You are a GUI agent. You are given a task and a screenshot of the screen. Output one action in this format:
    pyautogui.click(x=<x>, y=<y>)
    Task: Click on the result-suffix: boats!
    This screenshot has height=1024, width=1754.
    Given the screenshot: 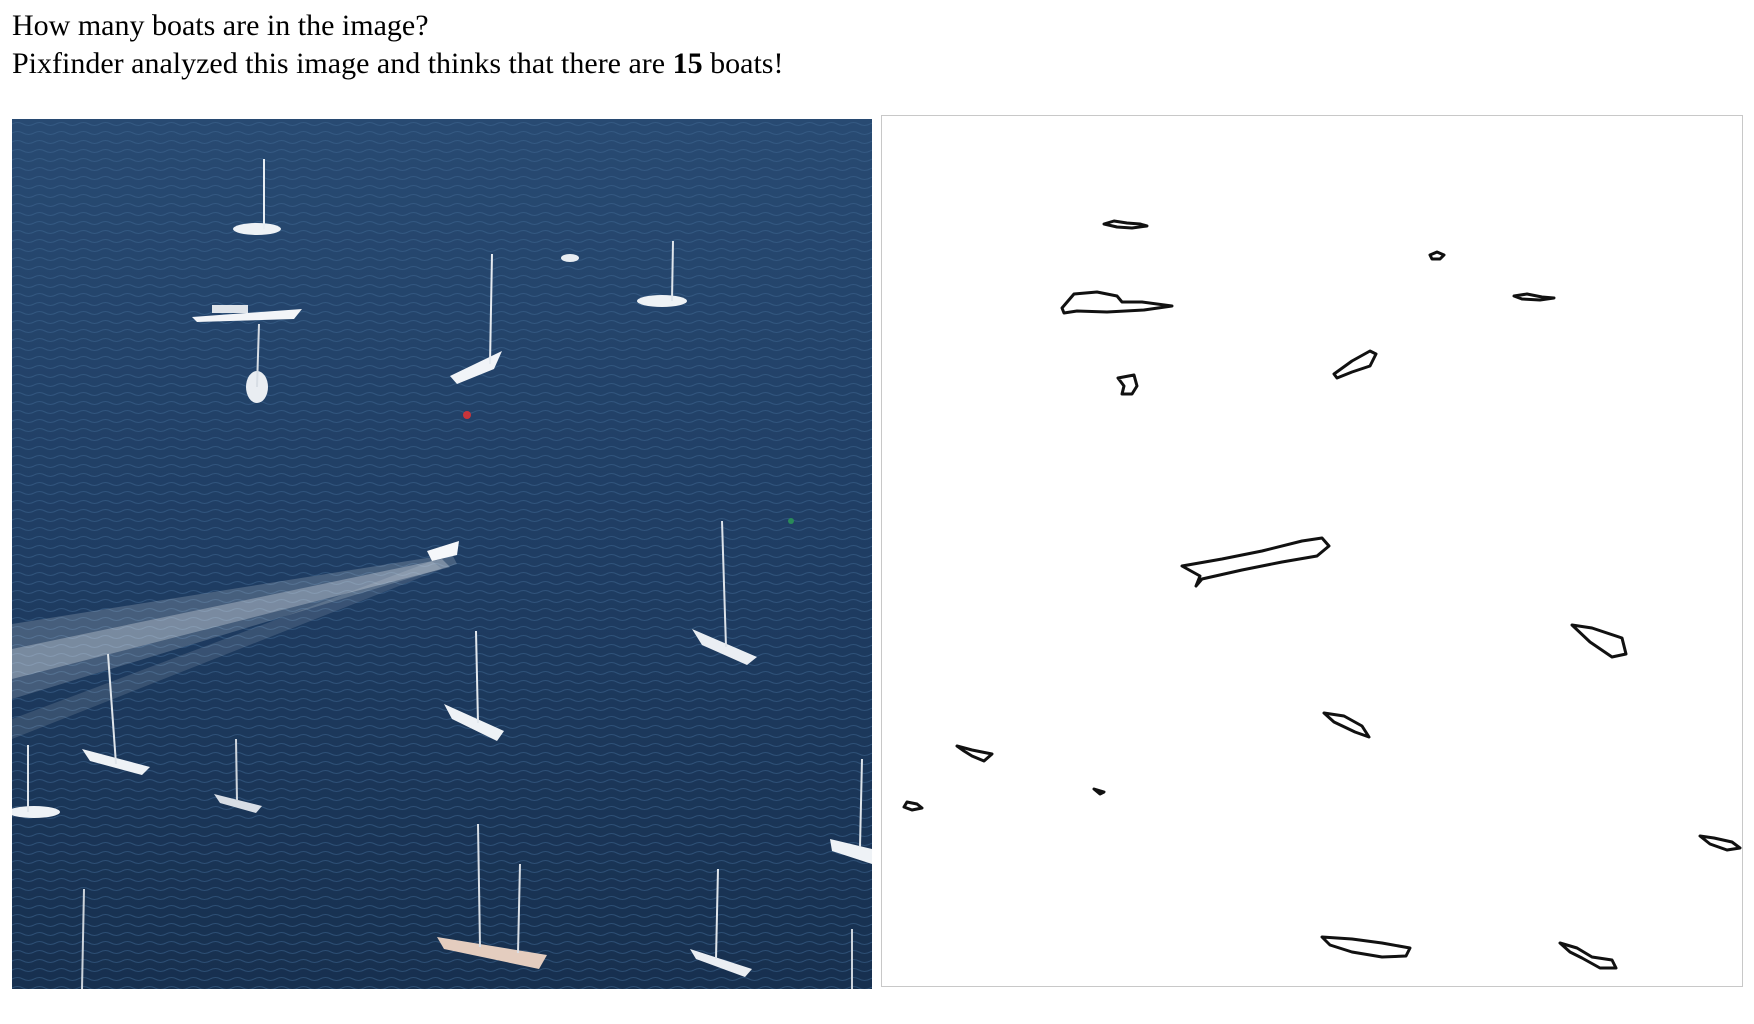 What is the action you would take?
    pyautogui.click(x=747, y=63)
    